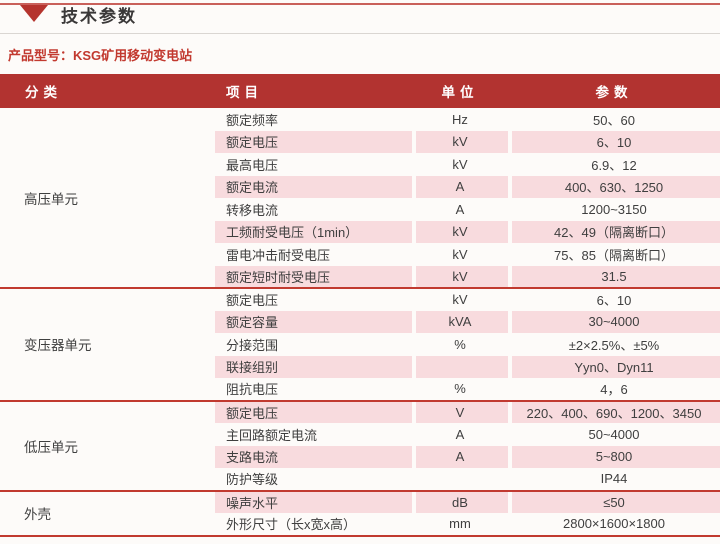  What do you see at coordinates (360, 164) in the screenshot?
I see `table-row: 最高电压 kV 6.9、12` at bounding box center [360, 164].